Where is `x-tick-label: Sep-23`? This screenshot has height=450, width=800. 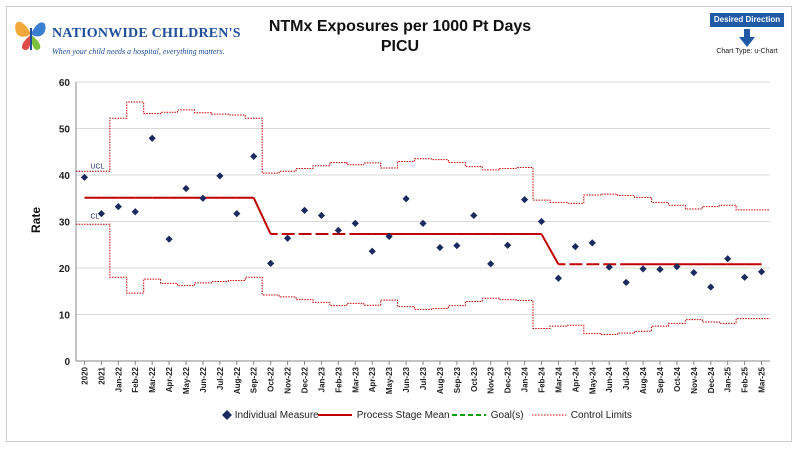 x-tick-label: Sep-23 is located at coordinates (457, 379).